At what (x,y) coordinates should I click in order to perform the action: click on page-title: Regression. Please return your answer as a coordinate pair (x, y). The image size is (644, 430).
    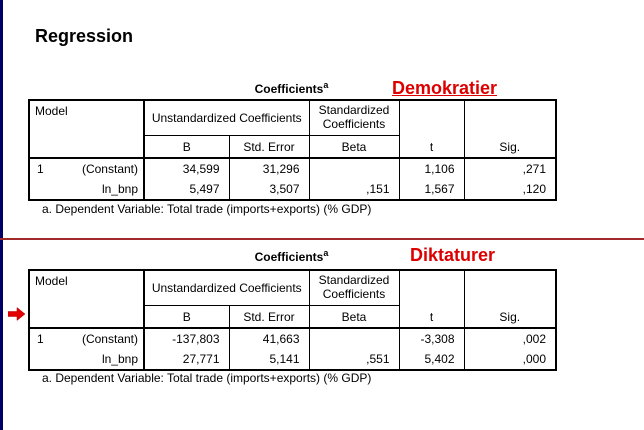
    Looking at the image, I should click on (84, 36).